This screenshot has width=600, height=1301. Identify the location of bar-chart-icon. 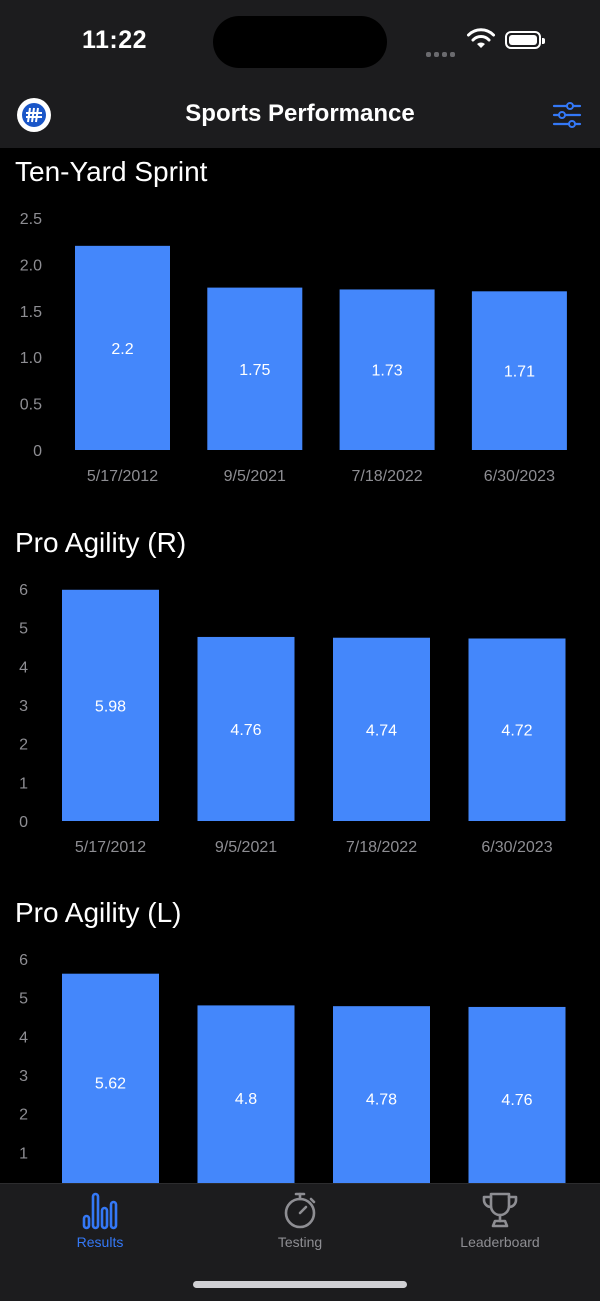
(100, 1211).